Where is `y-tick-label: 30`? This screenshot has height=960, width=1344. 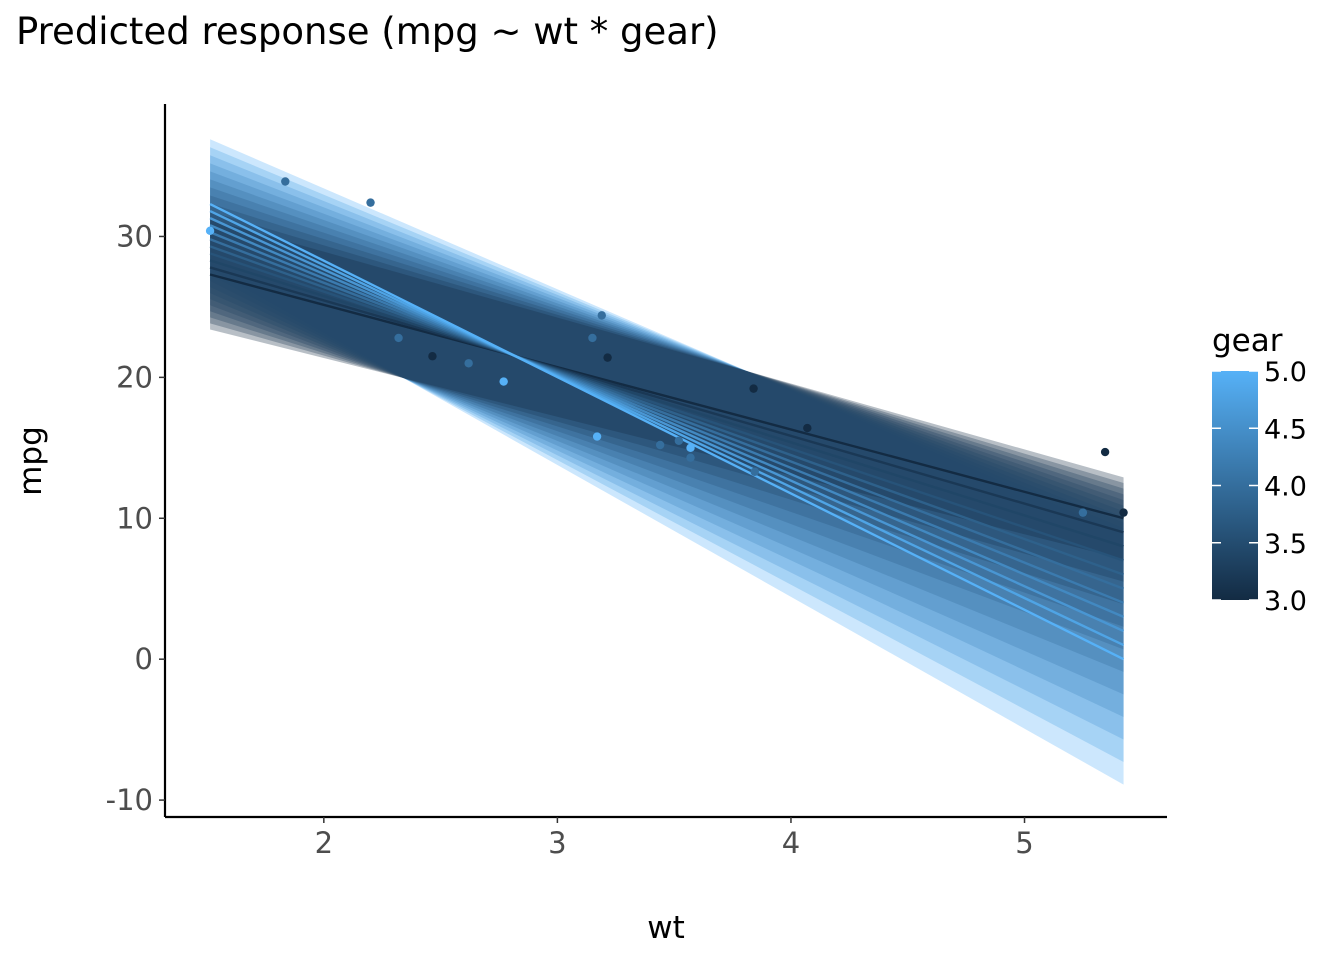 y-tick-label: 30 is located at coordinates (134, 236).